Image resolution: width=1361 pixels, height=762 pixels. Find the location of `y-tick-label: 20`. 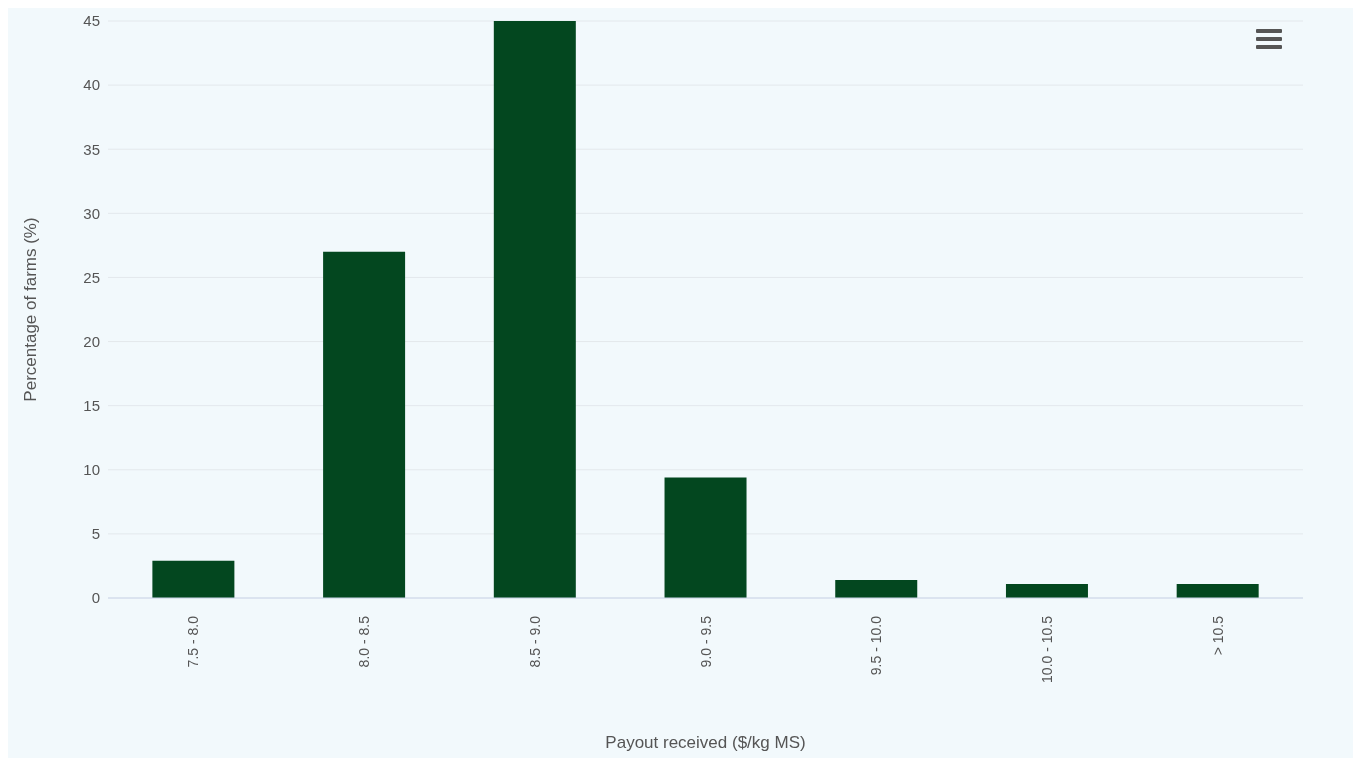

y-tick-label: 20 is located at coordinates (91, 341).